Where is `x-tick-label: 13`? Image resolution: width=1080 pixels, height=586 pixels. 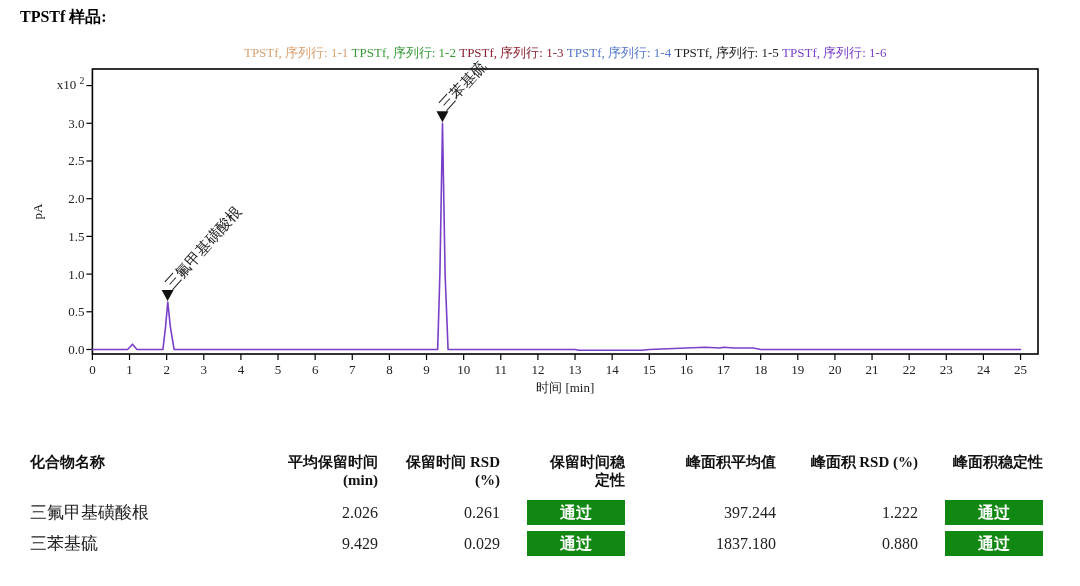
x-tick-label: 13 is located at coordinates (575, 369).